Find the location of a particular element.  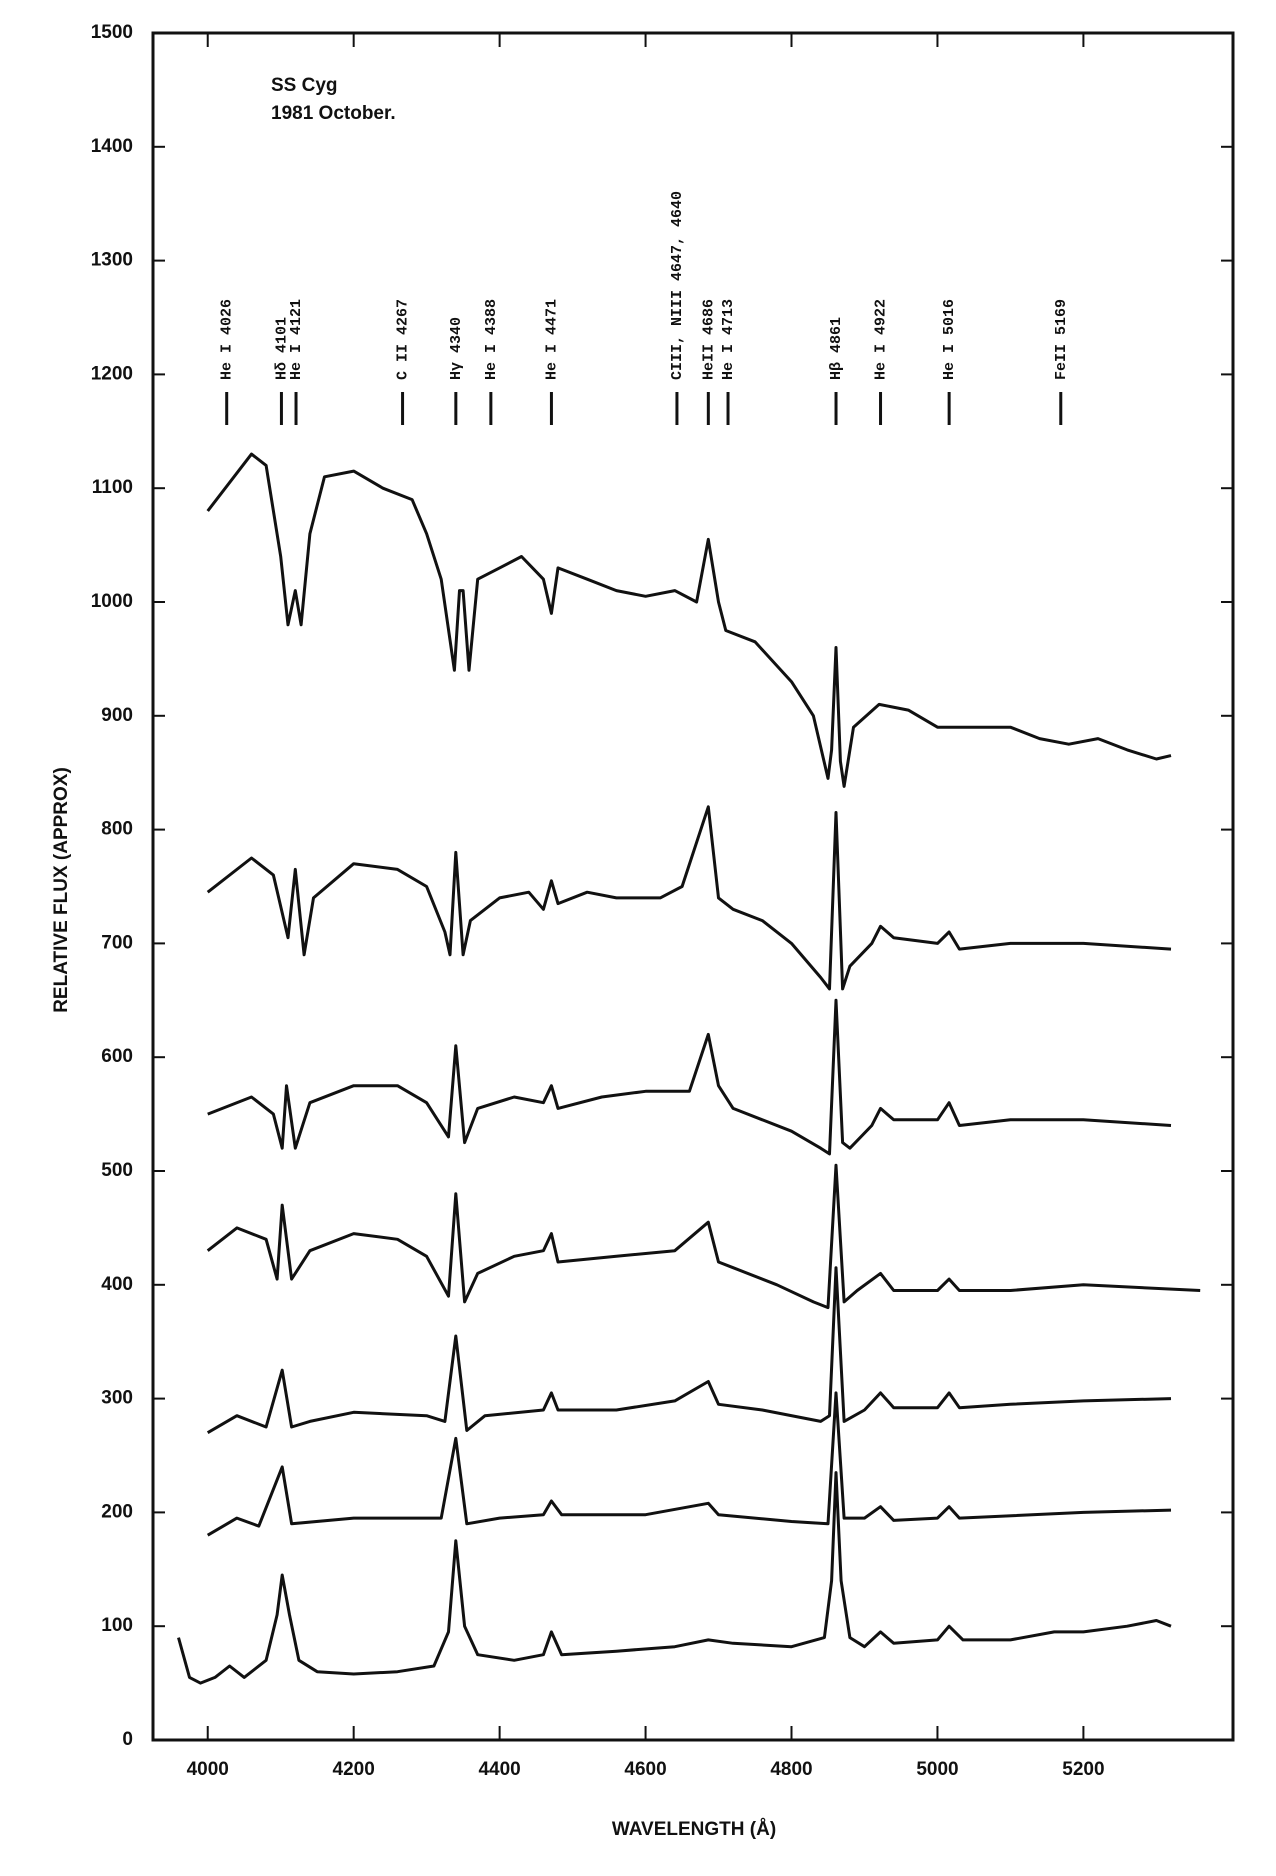

y-tick-label: 500 is located at coordinates (117, 1170).